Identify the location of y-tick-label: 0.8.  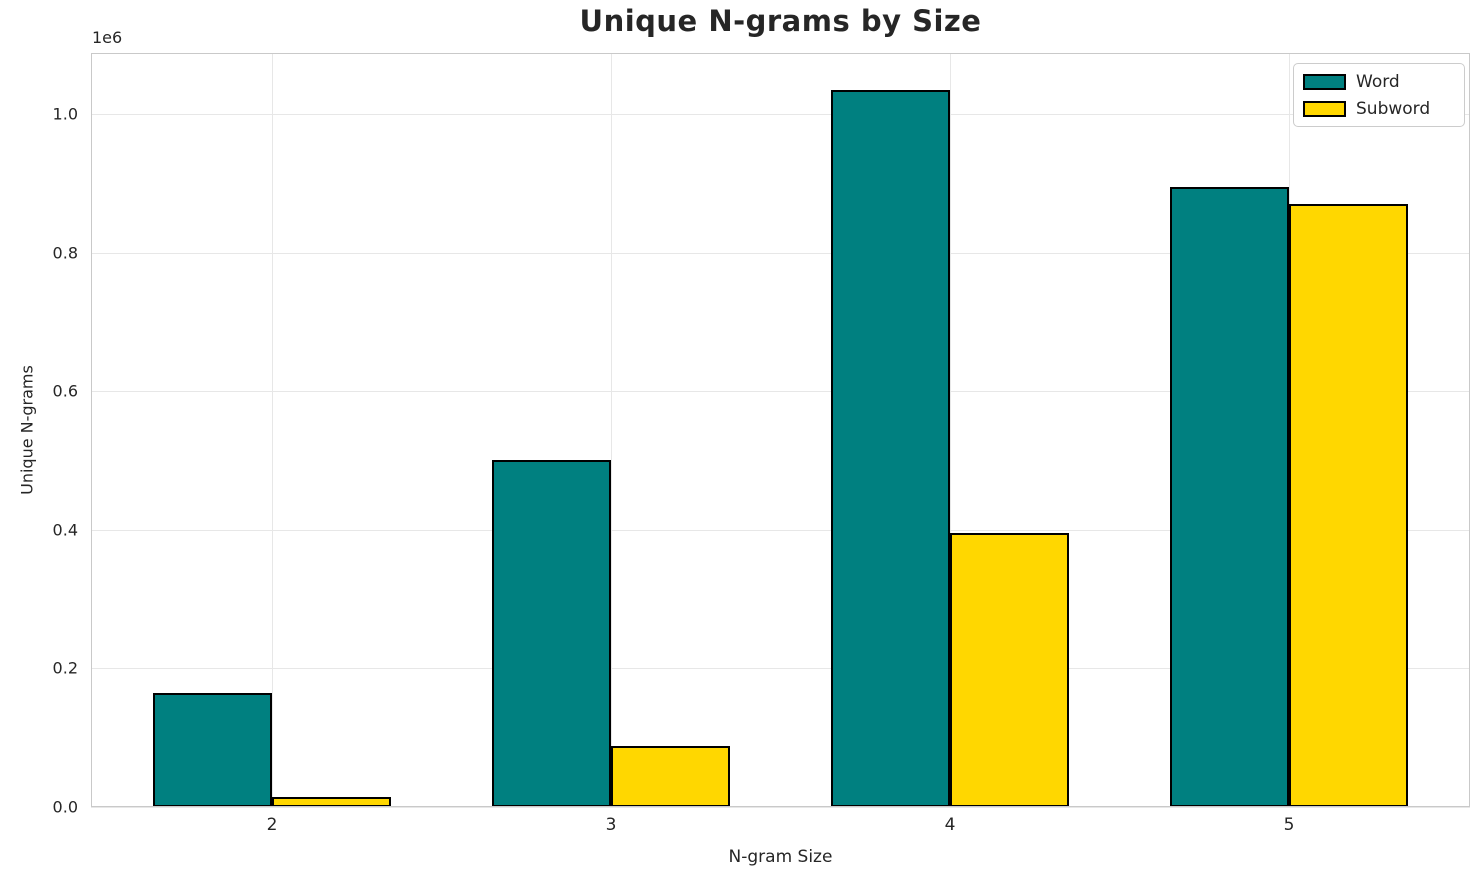
(65, 253).